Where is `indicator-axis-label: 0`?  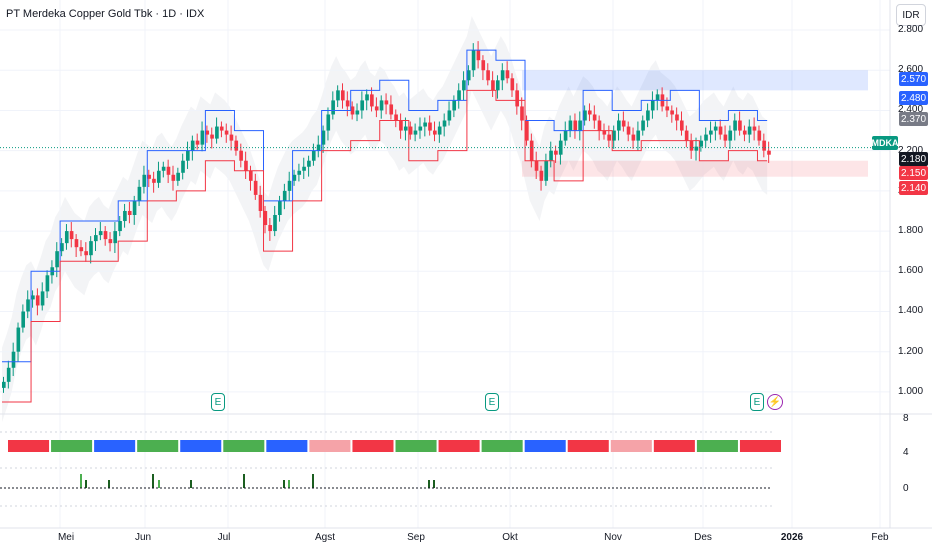 indicator-axis-label: 0 is located at coordinates (906, 488).